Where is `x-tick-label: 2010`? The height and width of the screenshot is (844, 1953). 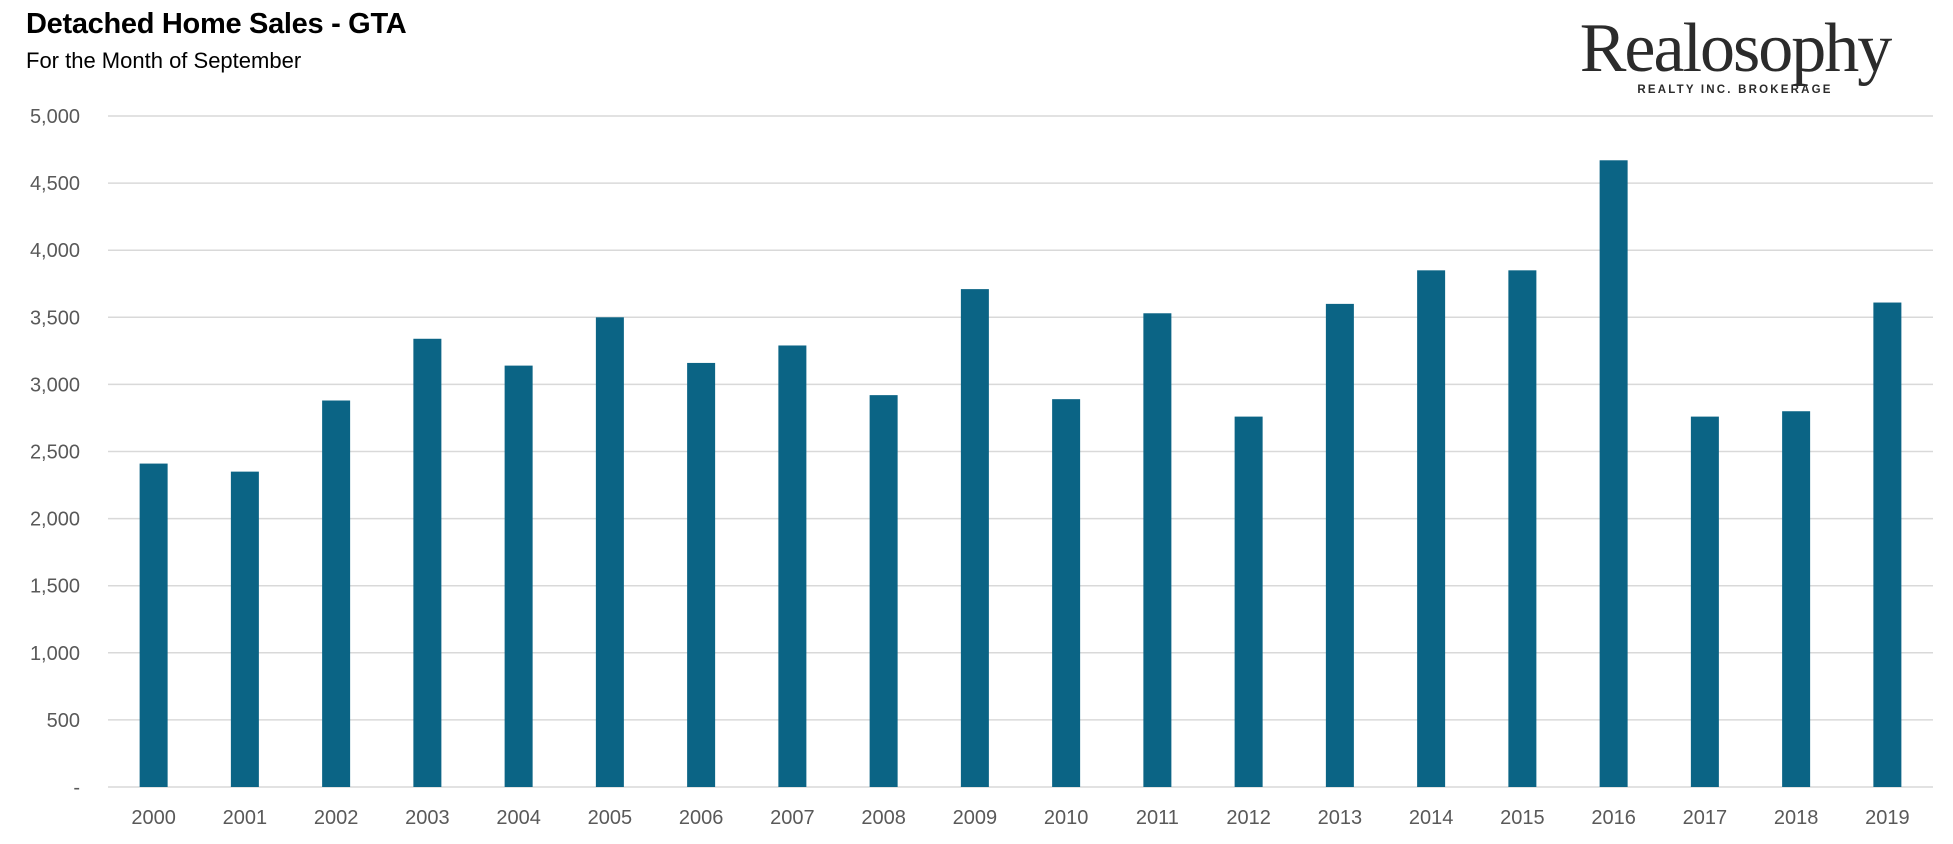
x-tick-label: 2010 is located at coordinates (1066, 818).